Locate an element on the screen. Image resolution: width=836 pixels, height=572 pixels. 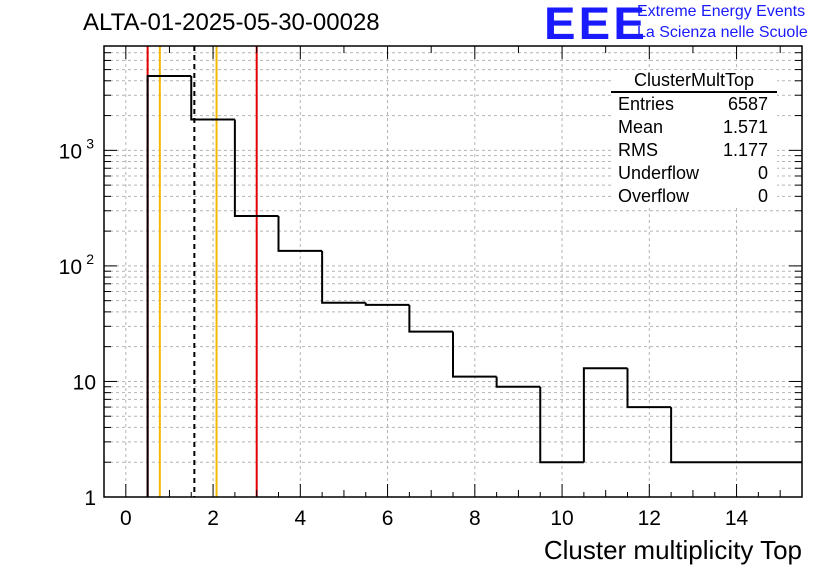
stats-label: Mean is located at coordinates (641, 127).